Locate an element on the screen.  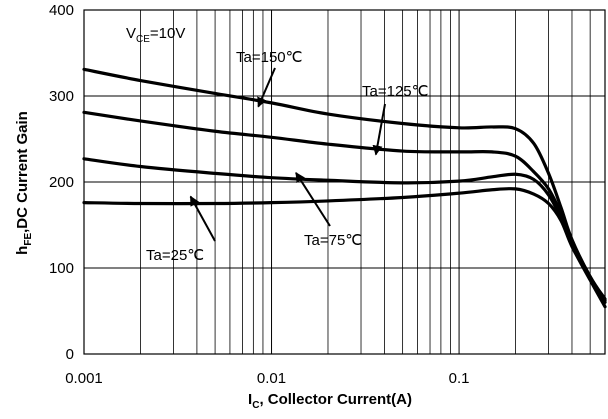
condition-label: VCE=10V is located at coordinates (155, 35).